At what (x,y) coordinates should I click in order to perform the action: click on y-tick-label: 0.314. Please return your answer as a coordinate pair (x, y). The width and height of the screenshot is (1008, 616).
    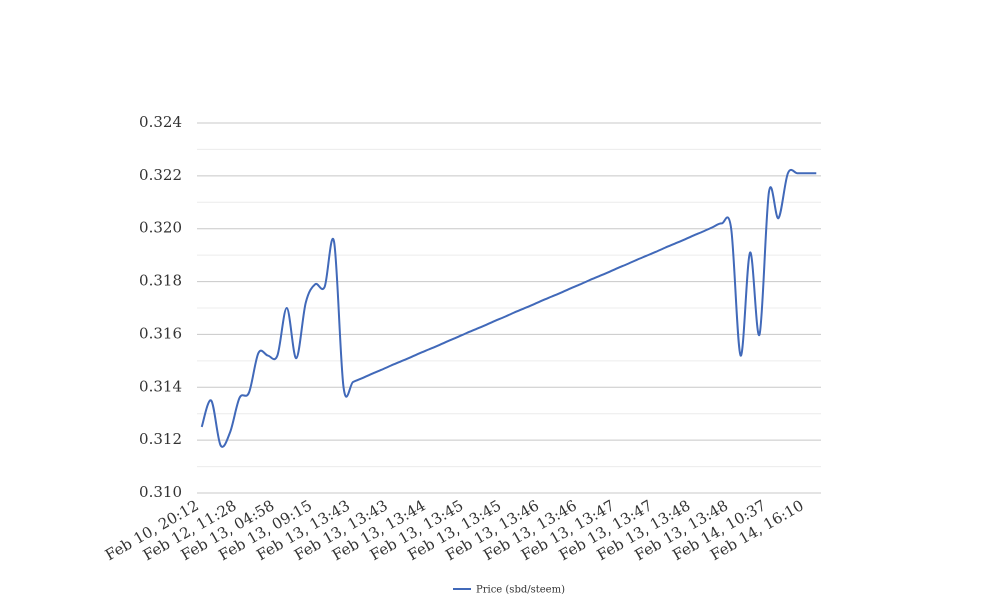
    Looking at the image, I should click on (160, 386).